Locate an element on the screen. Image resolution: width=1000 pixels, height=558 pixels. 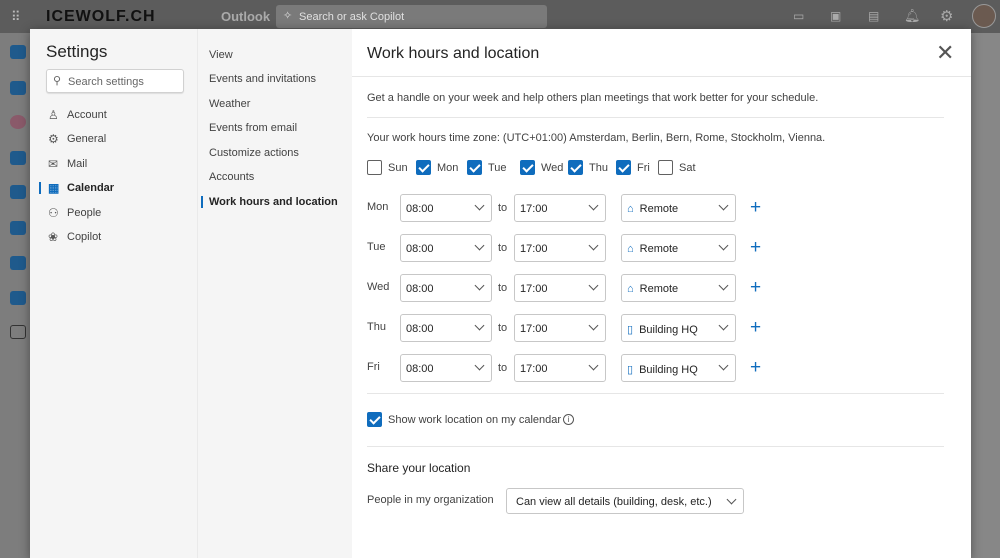
org-icon is located at coordinates (18, 263).